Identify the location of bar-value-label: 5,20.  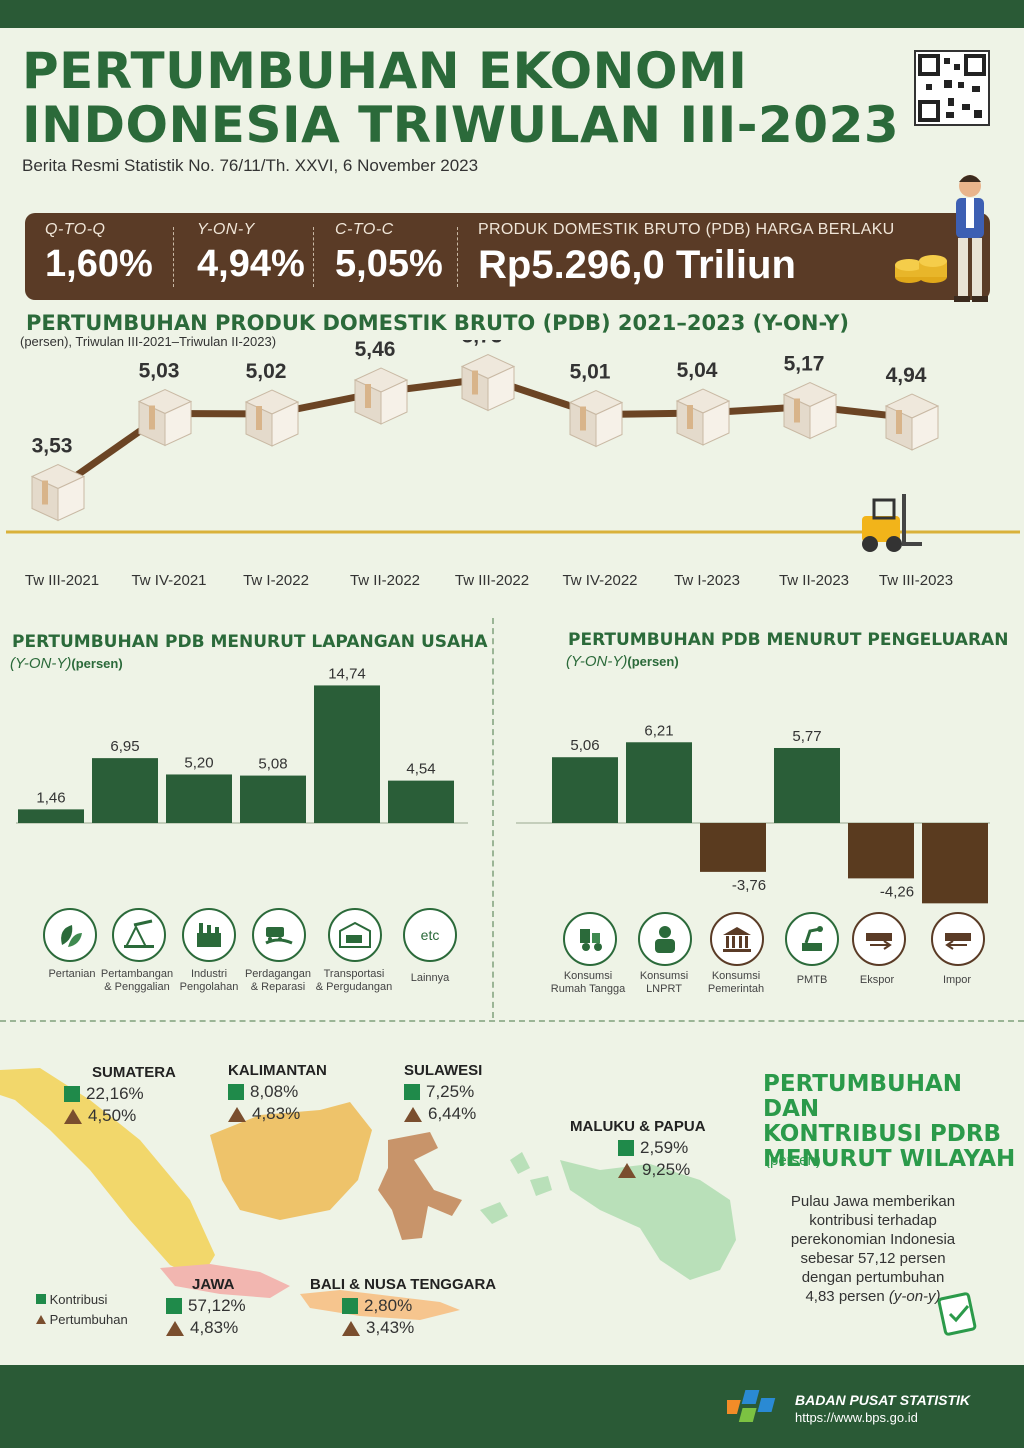
(198, 762).